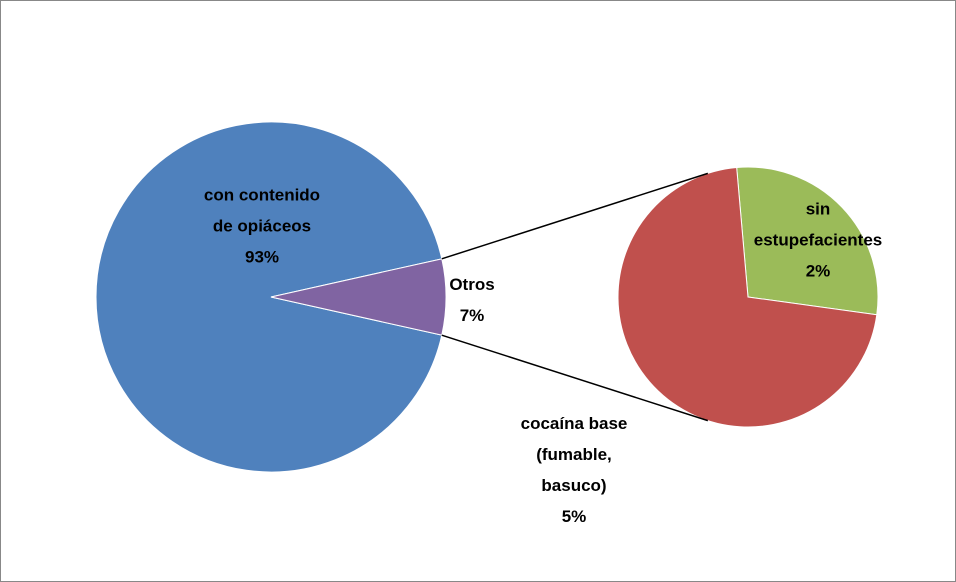 This screenshot has width=956, height=582. I want to click on value-label: 7%, so click(472, 315).